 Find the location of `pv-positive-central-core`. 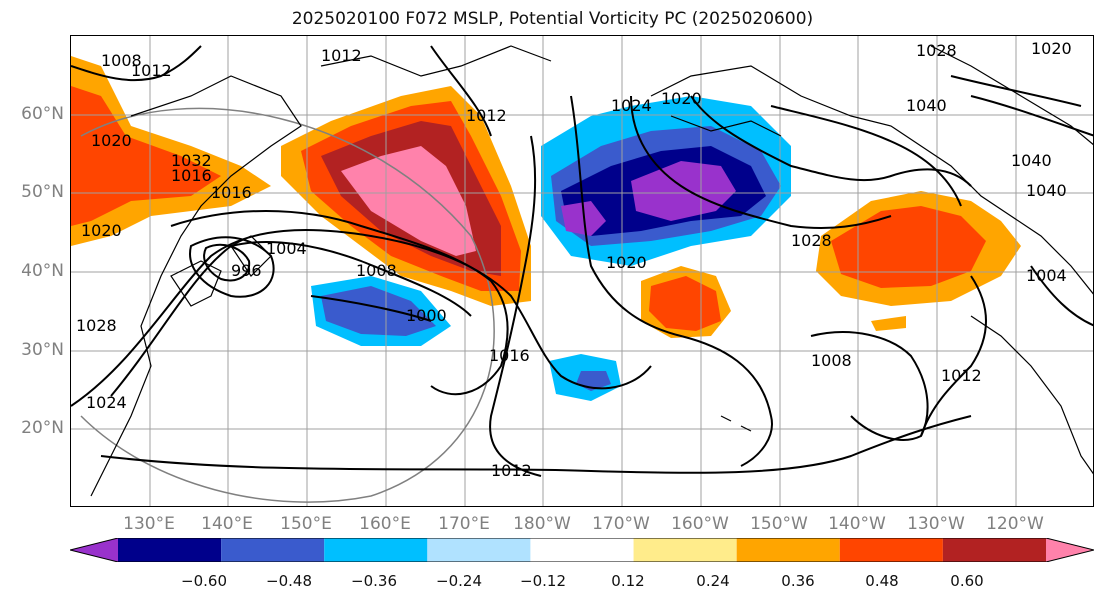

pv-positive-central-core is located at coordinates (408, 201).